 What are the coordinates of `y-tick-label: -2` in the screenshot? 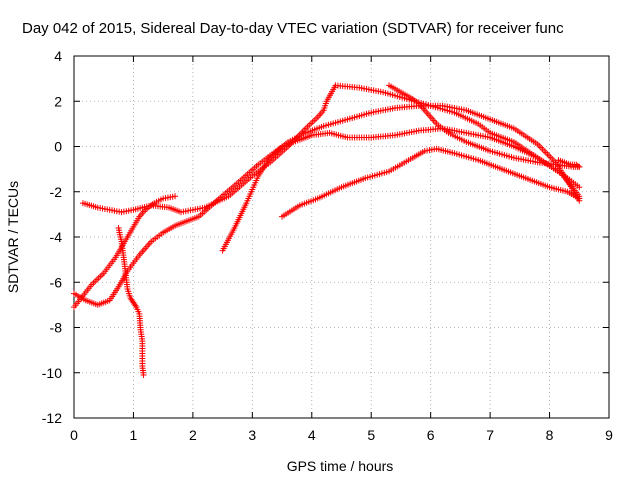 It's located at (56, 192).